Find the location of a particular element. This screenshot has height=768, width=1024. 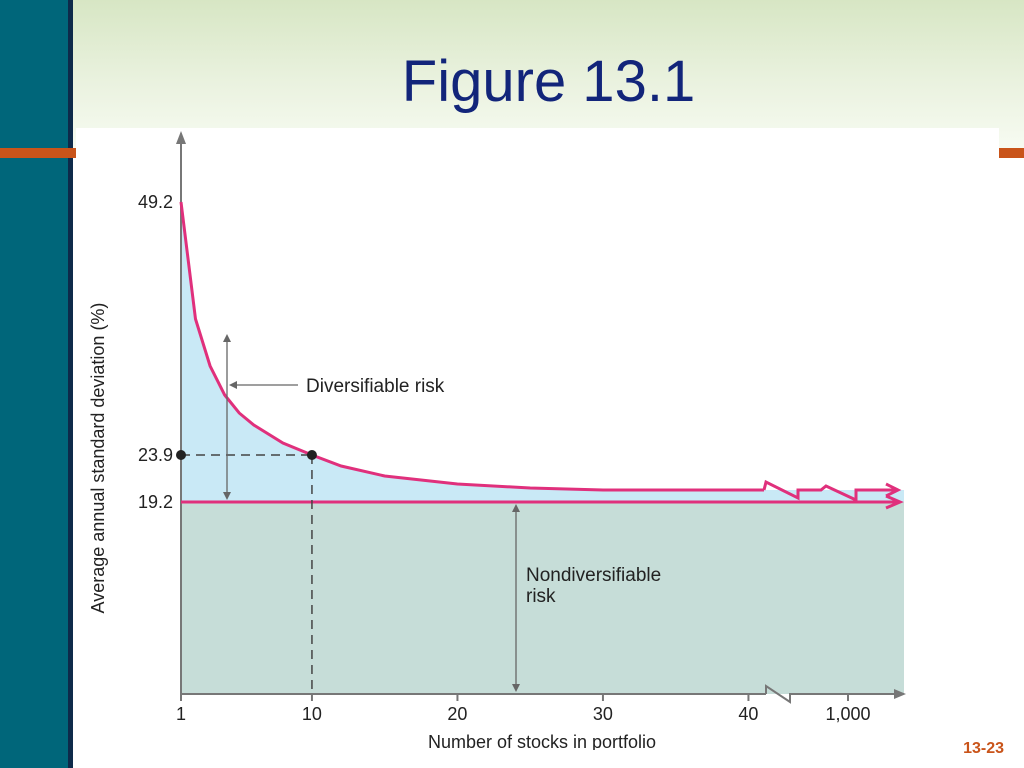

nondiversifiable-label-line1: Nondiversifiable is located at coordinates (593, 575).